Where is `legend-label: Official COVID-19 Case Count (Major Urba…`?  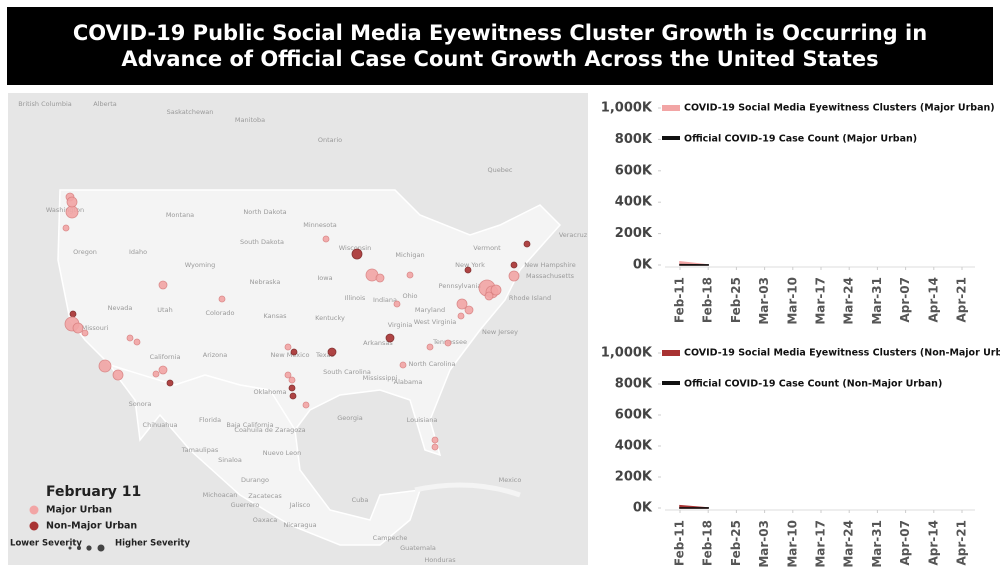
legend-label: Official COVID-19 Case Count (Major Urba… is located at coordinates (800, 139).